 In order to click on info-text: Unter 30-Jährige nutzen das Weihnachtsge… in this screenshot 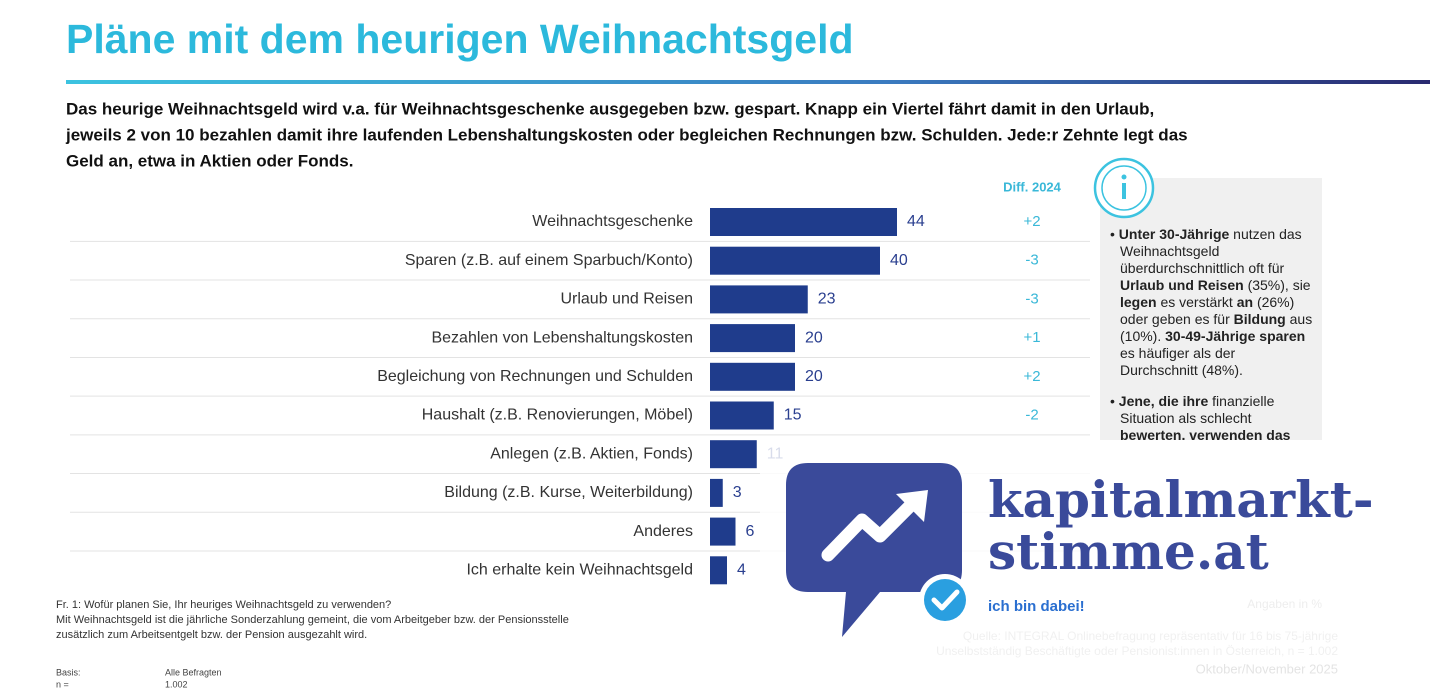, I will do `click(1212, 333)`.